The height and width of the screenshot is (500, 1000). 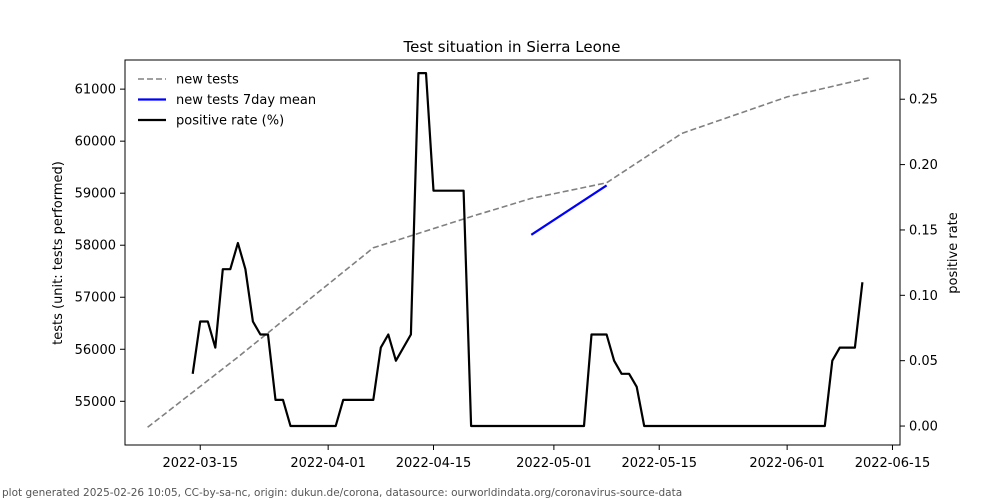 What do you see at coordinates (95, 142) in the screenshot?
I see `y-tick-label: 60000` at bounding box center [95, 142].